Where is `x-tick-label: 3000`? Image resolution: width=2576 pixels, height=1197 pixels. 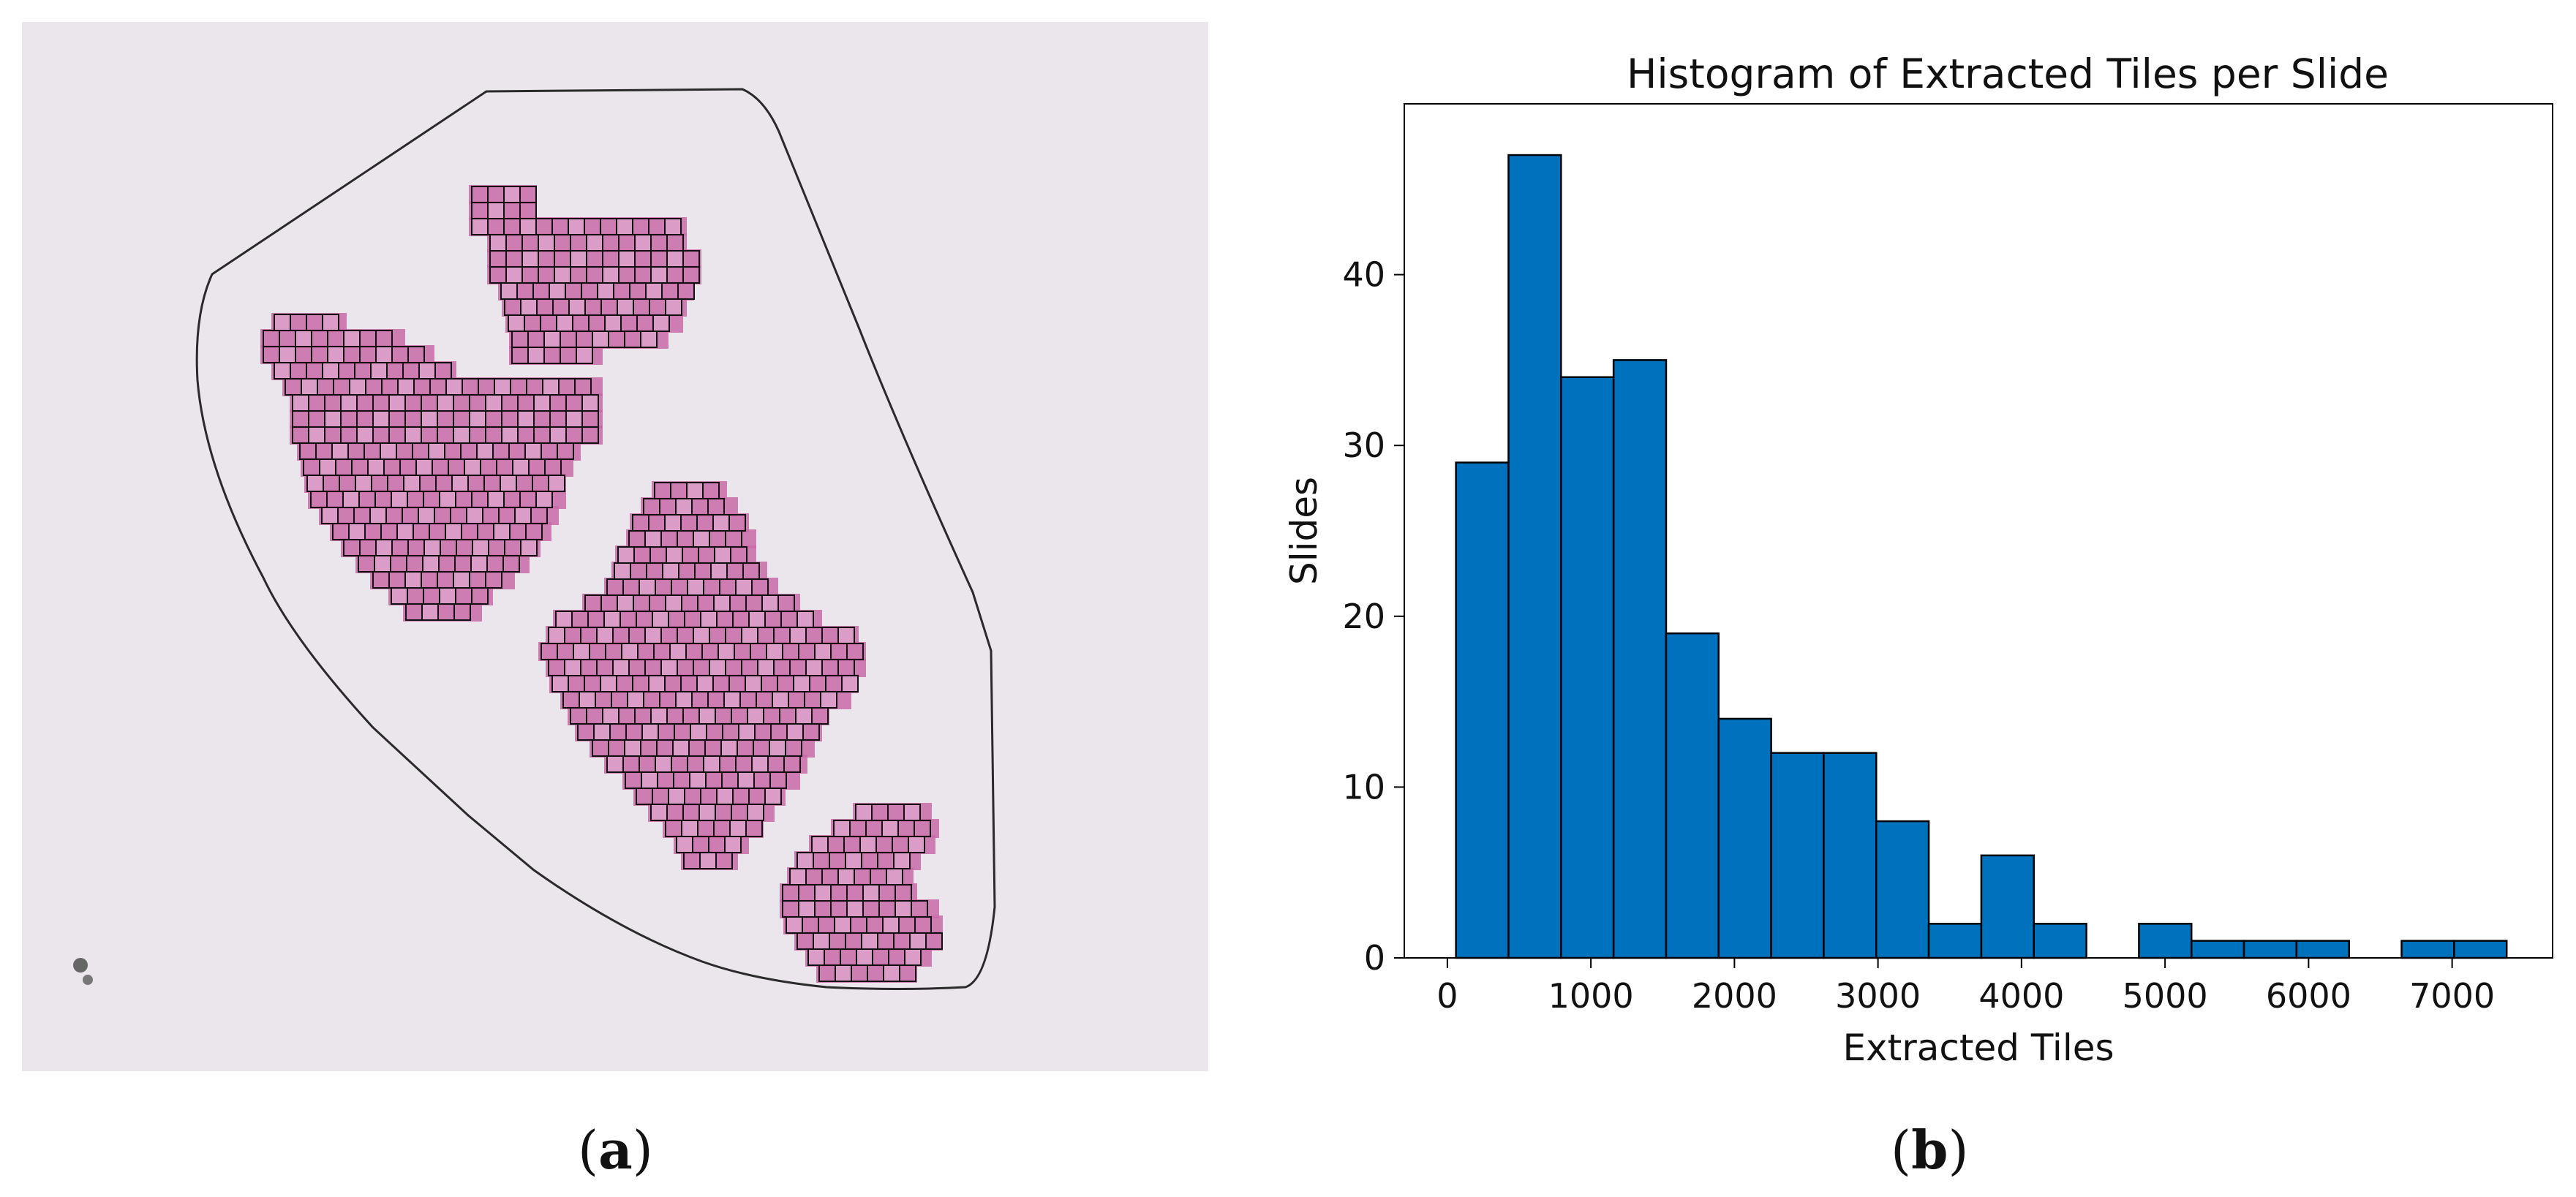 x-tick-label: 3000 is located at coordinates (1878, 996).